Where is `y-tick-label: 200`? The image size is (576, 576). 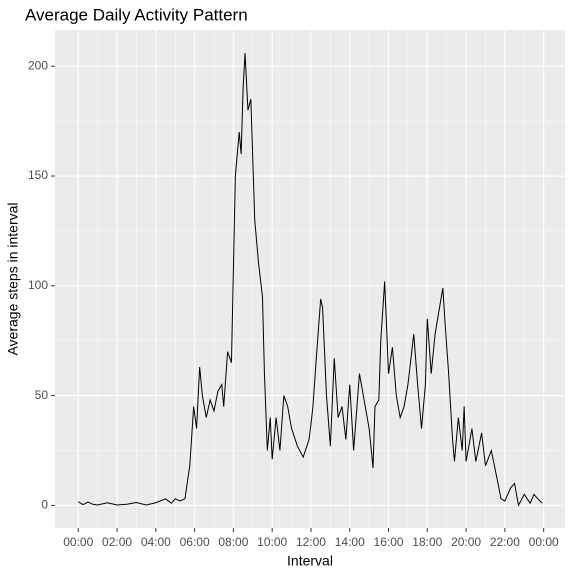 y-tick-label: 200 is located at coordinates (38, 65).